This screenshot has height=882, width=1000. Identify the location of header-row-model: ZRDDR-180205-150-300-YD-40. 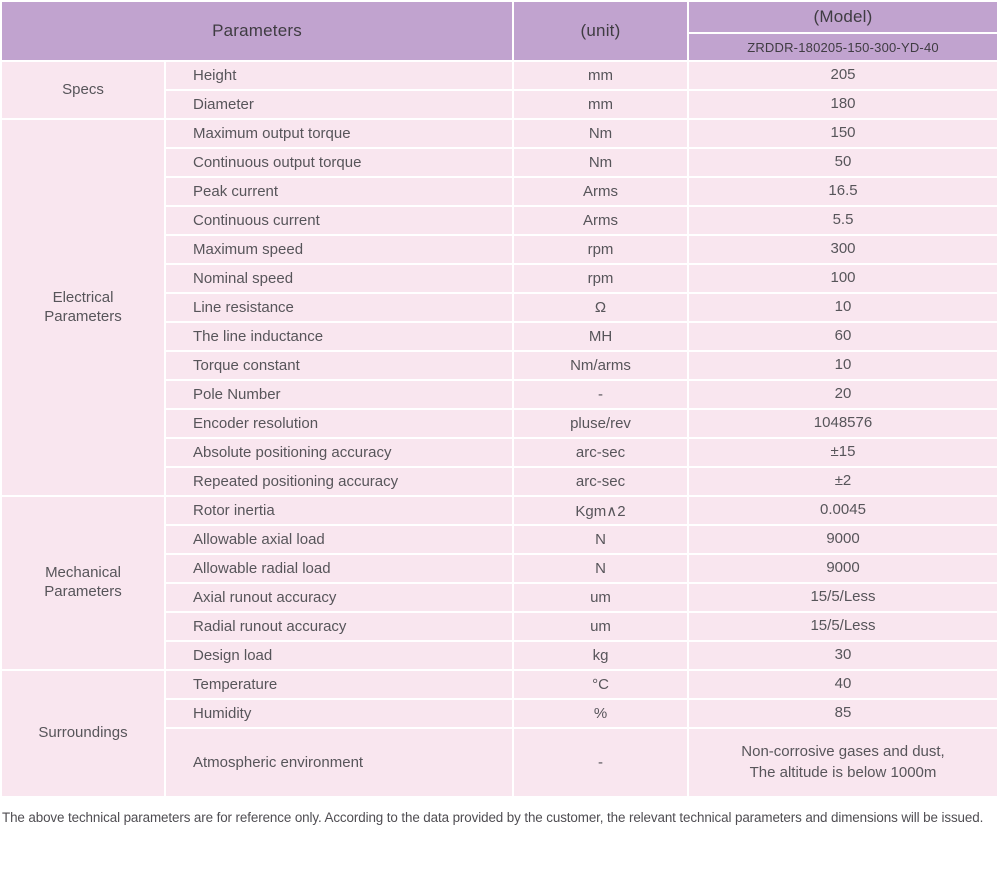
(500, 47).